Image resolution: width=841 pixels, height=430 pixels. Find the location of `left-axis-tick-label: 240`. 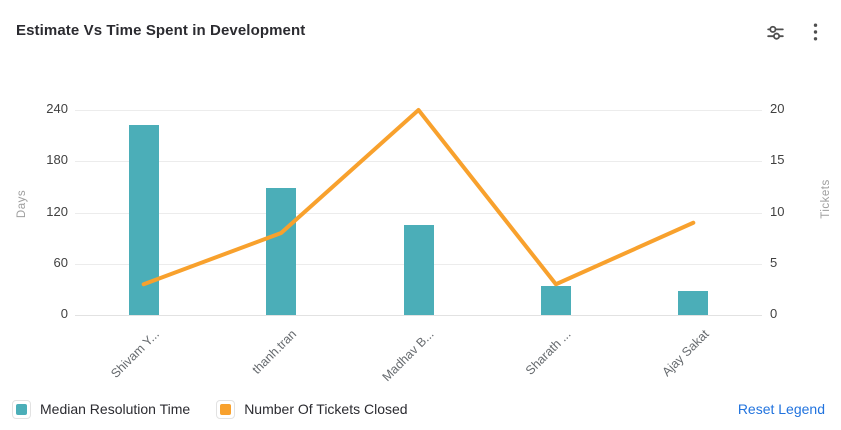

left-axis-tick-label: 240 is located at coordinates (57, 108).